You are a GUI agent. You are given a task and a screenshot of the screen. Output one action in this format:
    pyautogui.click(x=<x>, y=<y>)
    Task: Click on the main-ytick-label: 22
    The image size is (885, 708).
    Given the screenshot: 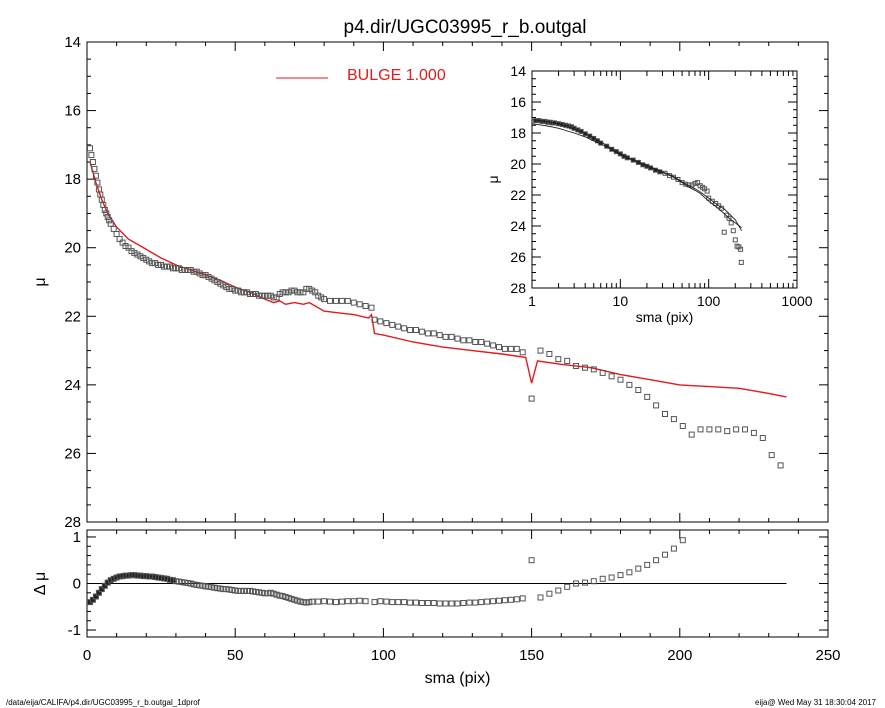 What is the action you would take?
    pyautogui.click(x=72, y=316)
    